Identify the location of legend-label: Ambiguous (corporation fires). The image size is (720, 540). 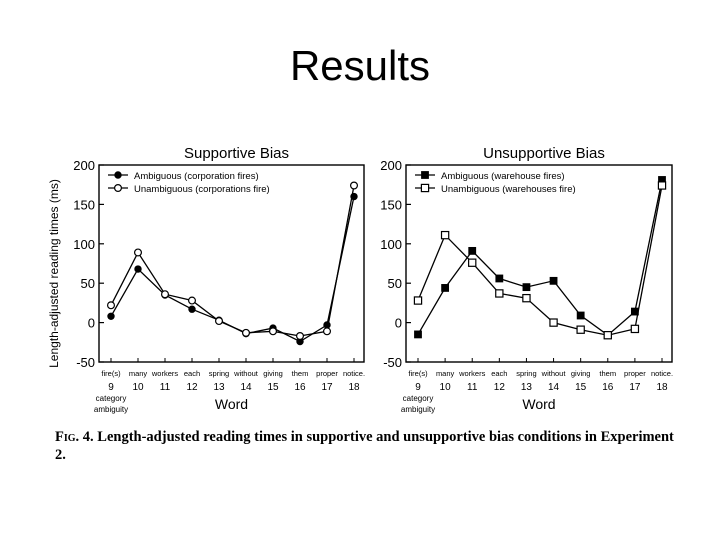
(196, 176).